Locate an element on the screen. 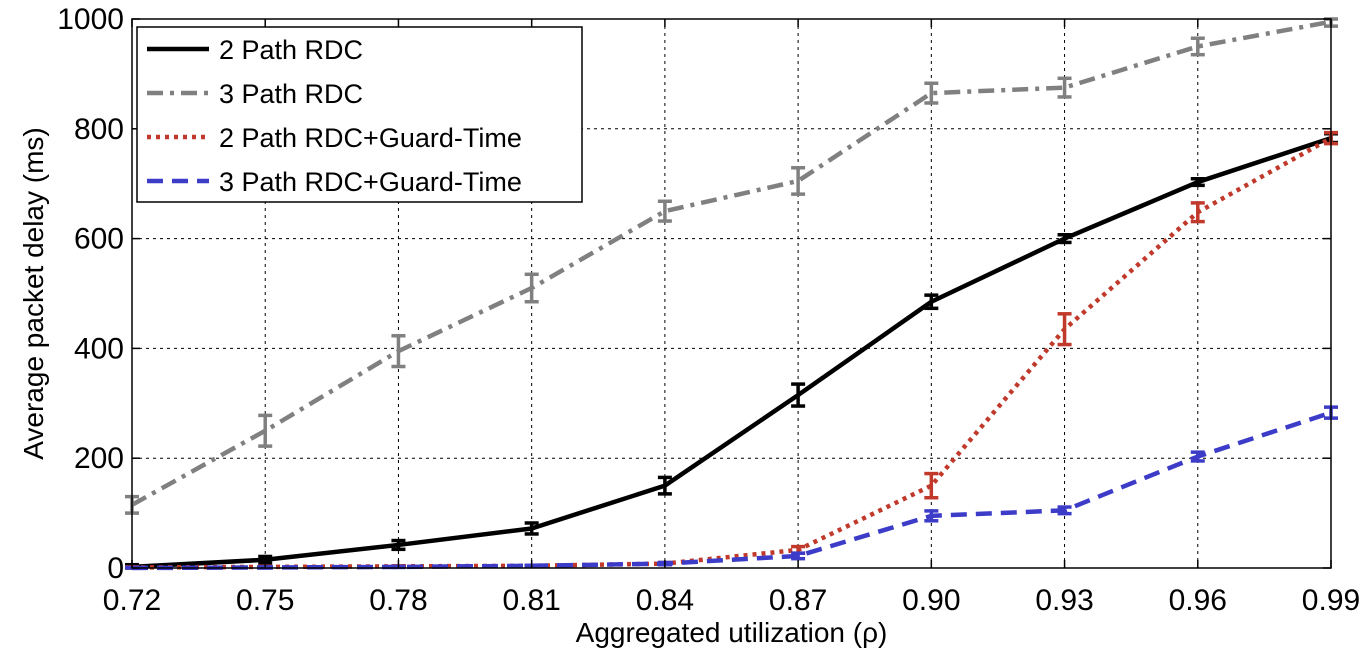 The width and height of the screenshot is (1366, 652). legend-item: 3 Path RDC+Guard-Time is located at coordinates (334, 182).